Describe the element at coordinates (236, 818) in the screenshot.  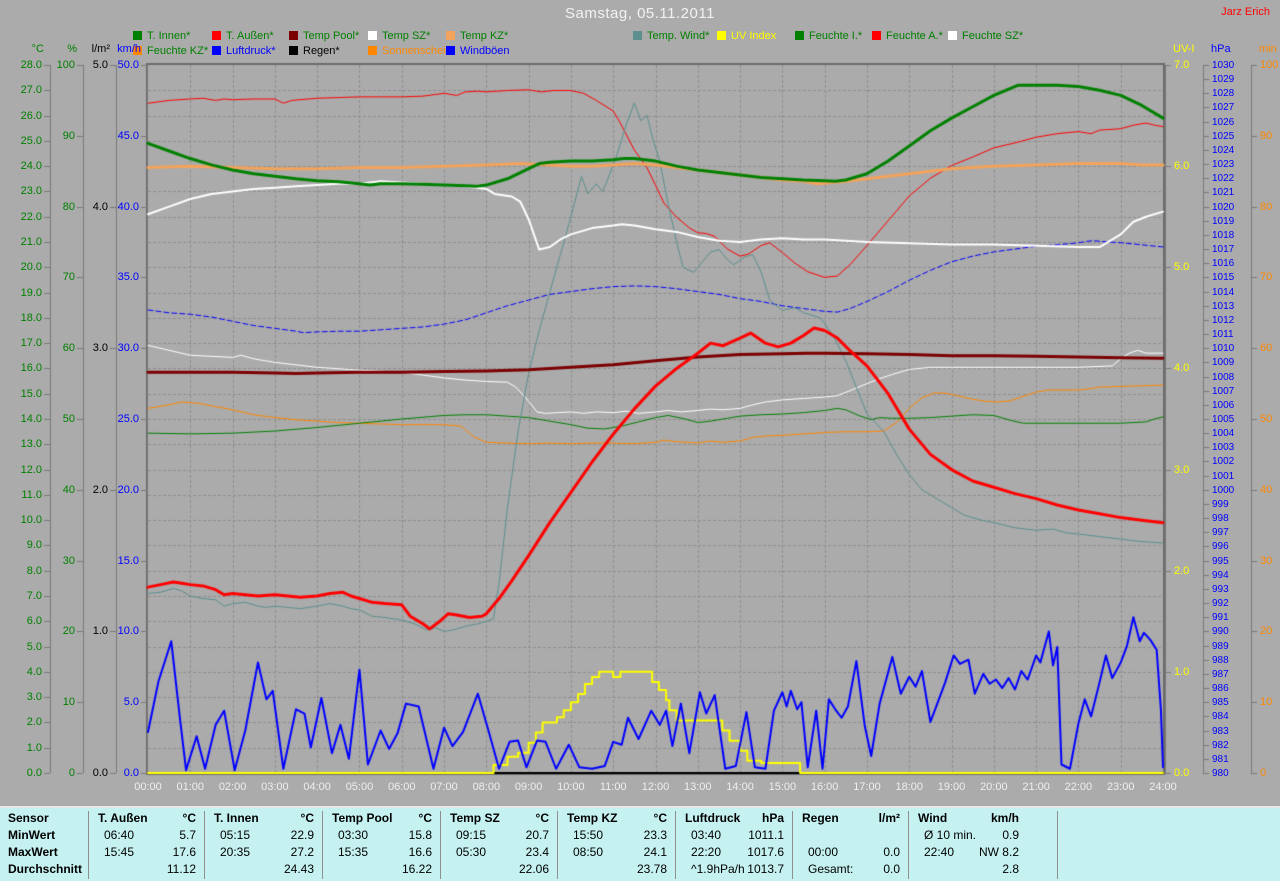
I see `table-col-name-t-innen: T. Innen` at that location.